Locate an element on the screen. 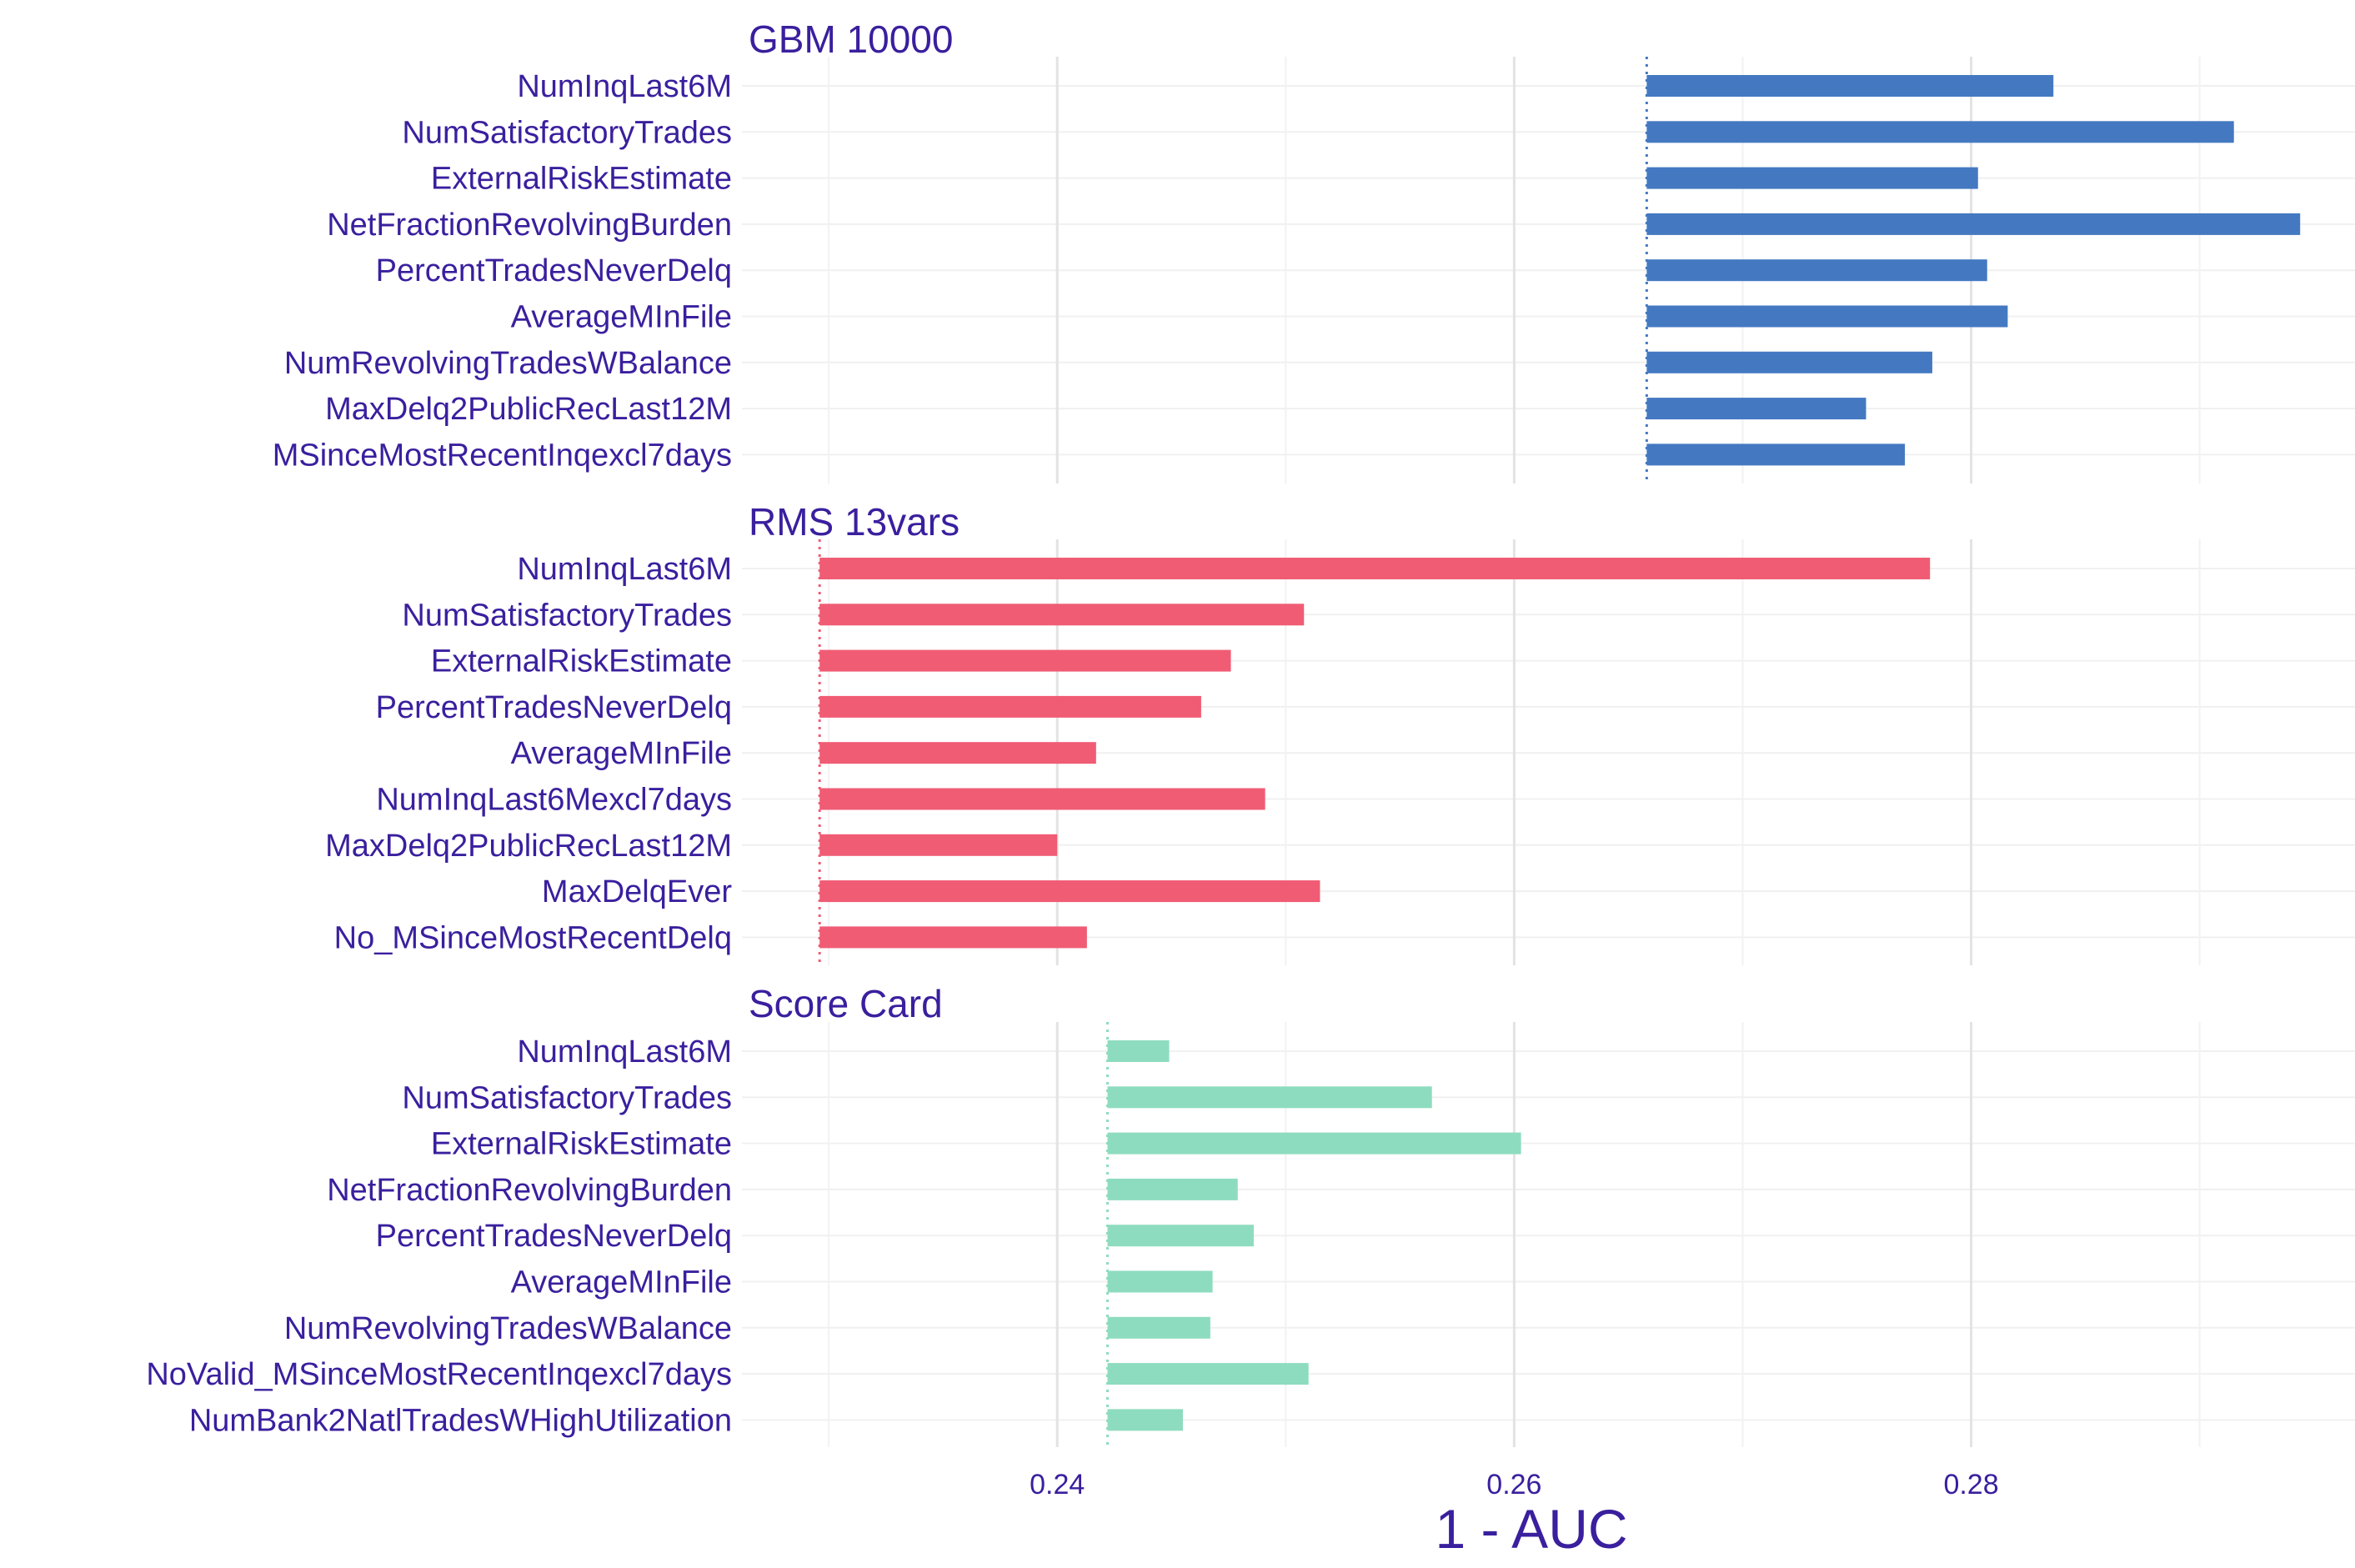 The image size is (2355, 1568). x-axis: 0.24 0.26 0.28 is located at coordinates (1514, 1484).